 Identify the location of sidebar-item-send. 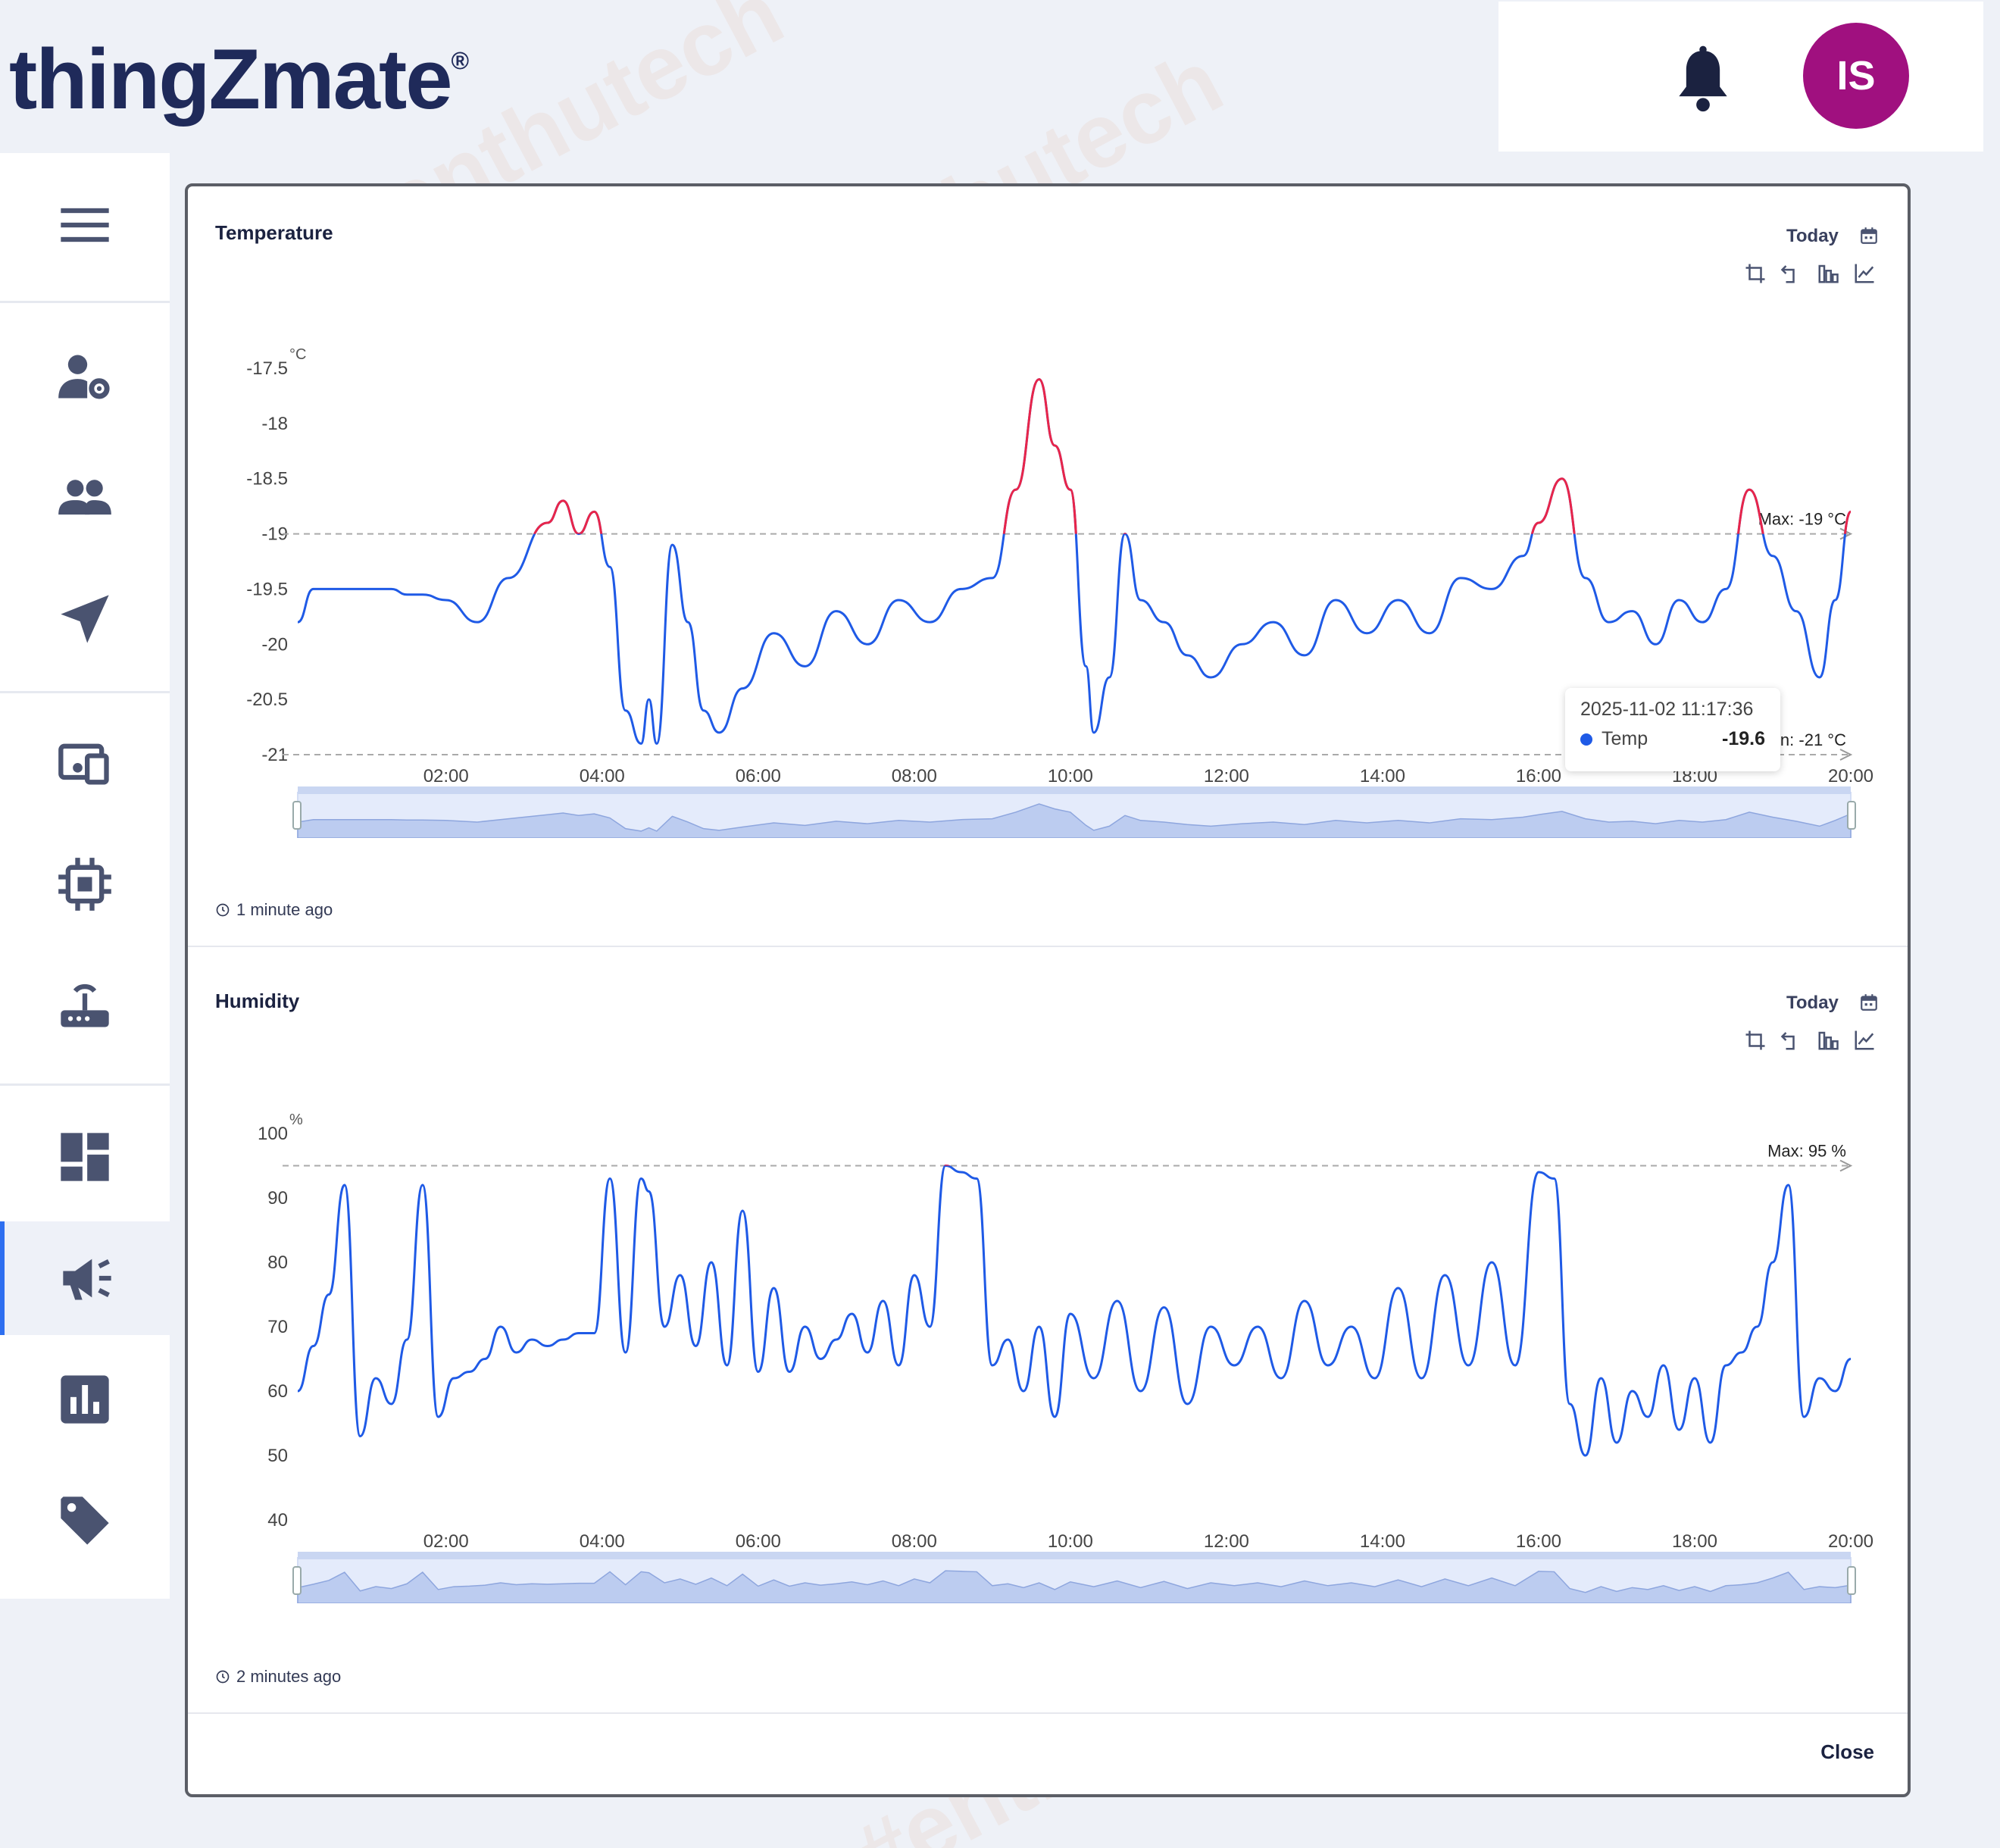
(85, 619).